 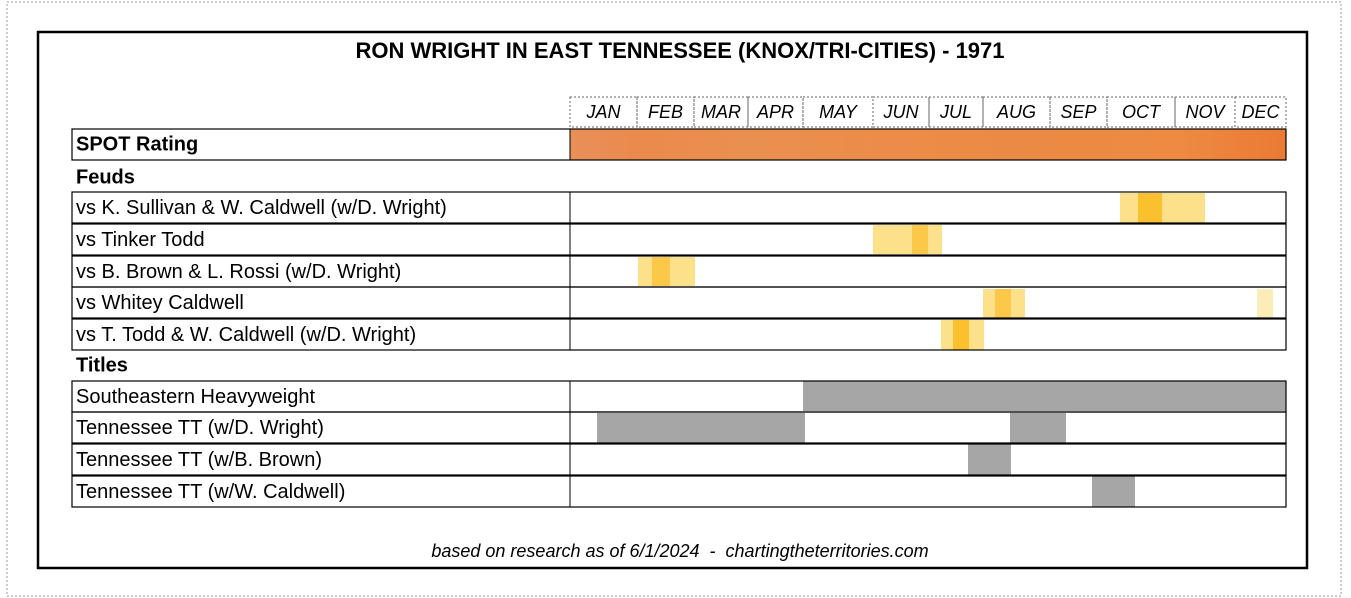 I want to click on spot-bar, so click(x=928, y=144).